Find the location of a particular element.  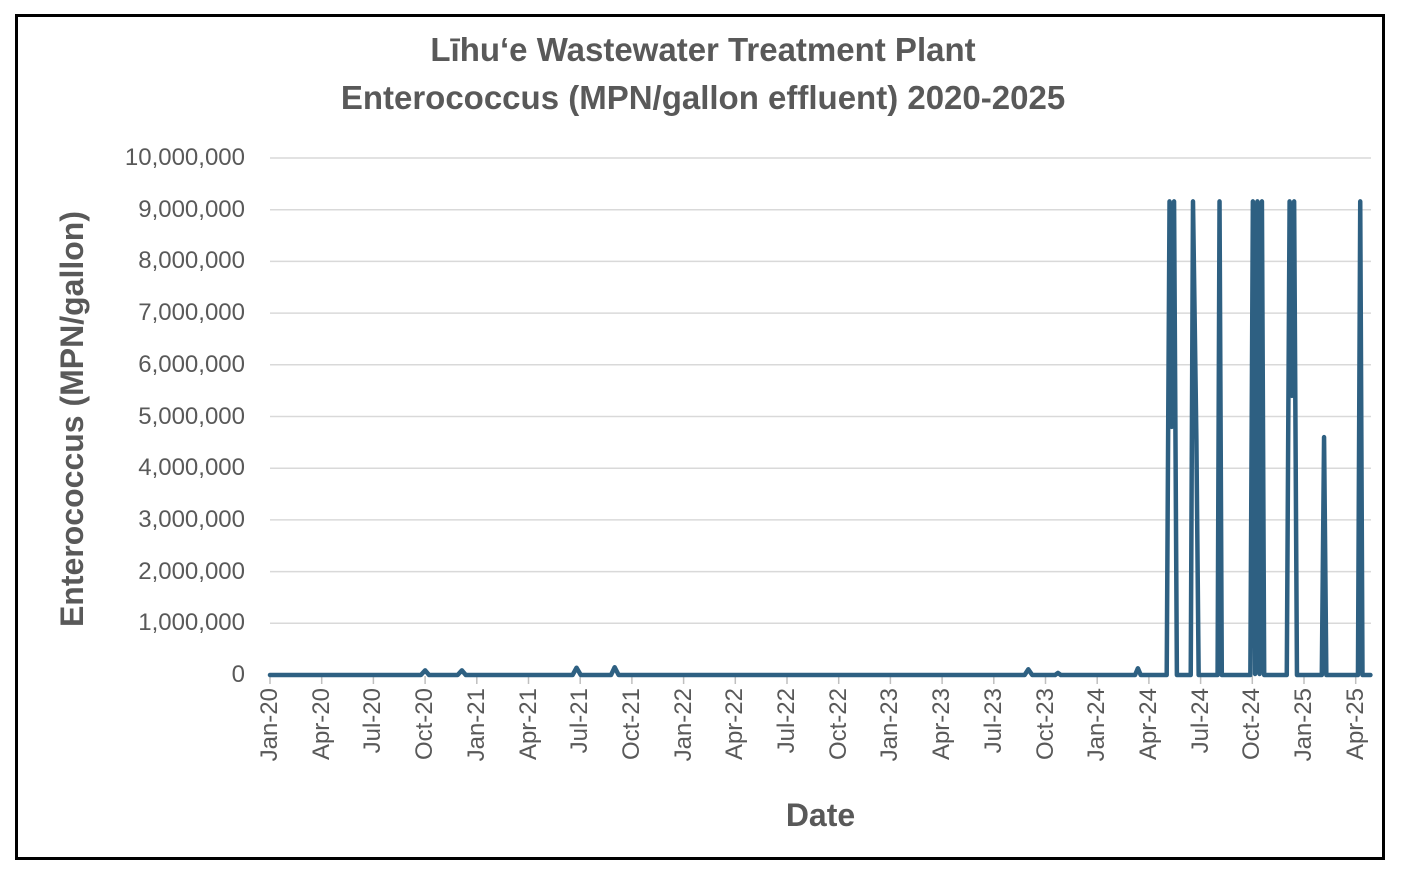

y-axis-title: Enterococcus (MPN/gallon) is located at coordinates (72, 419).